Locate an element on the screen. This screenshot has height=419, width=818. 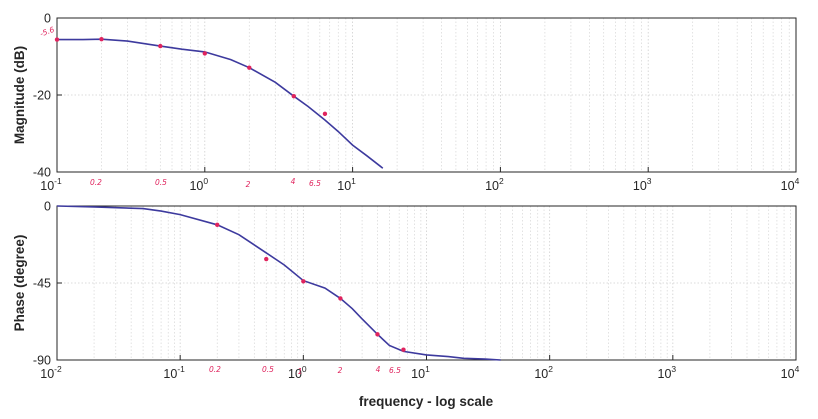
magnitude-x-ticks: 10⁻¹ 10⁰ 10¹ 10² 10³ 10⁴ is located at coordinates (420, 180).